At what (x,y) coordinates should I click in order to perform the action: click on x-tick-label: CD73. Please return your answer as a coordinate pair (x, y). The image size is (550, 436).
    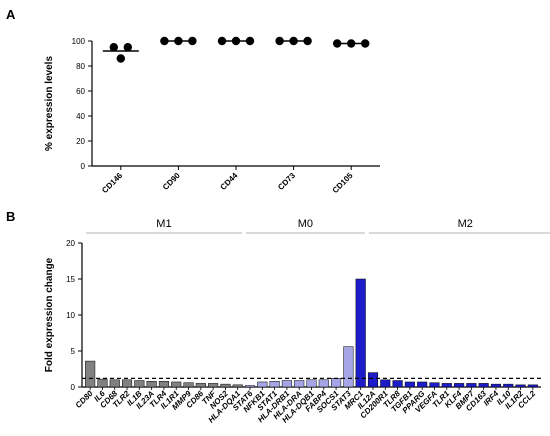
    Looking at the image, I should click on (286, 181).